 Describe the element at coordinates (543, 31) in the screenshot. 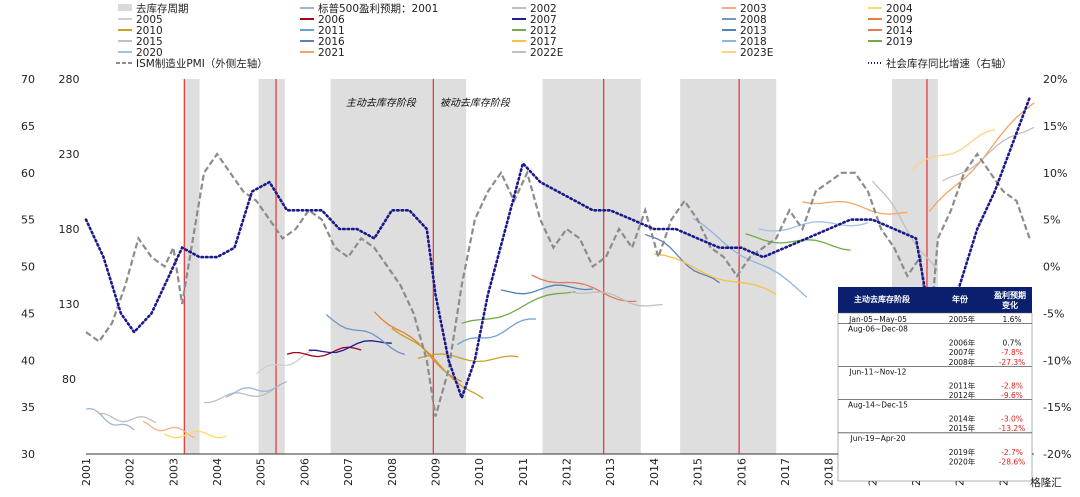

I see `legend-label: 2012` at that location.